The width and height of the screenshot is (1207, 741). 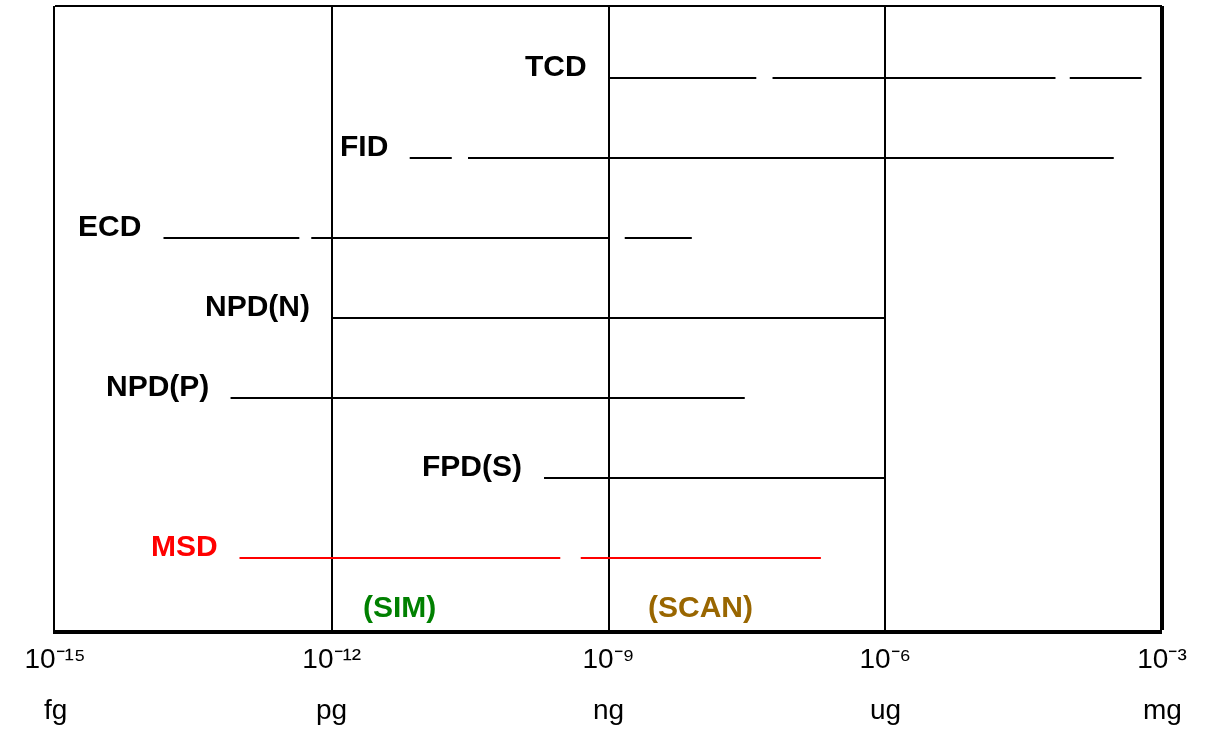 What do you see at coordinates (158, 385) in the screenshot?
I see `y-tick-label: NPD(P)` at bounding box center [158, 385].